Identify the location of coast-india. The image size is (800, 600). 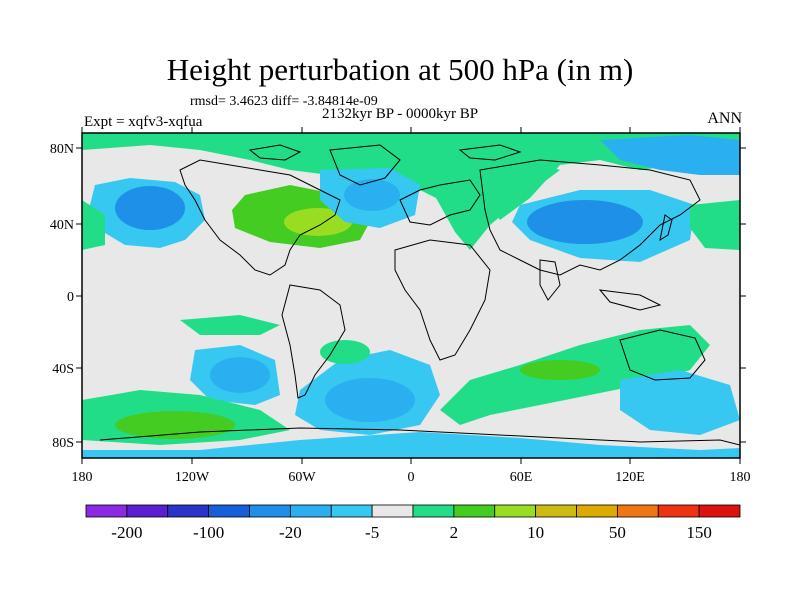
(550, 280).